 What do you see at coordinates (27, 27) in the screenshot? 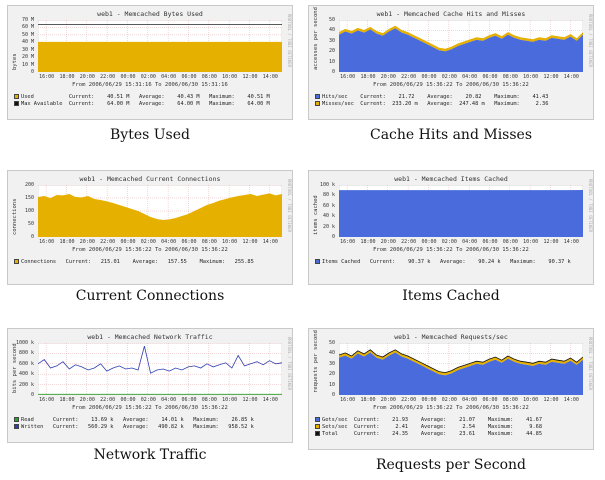
I see `y-tick-label: 60 M` at bounding box center [27, 27].